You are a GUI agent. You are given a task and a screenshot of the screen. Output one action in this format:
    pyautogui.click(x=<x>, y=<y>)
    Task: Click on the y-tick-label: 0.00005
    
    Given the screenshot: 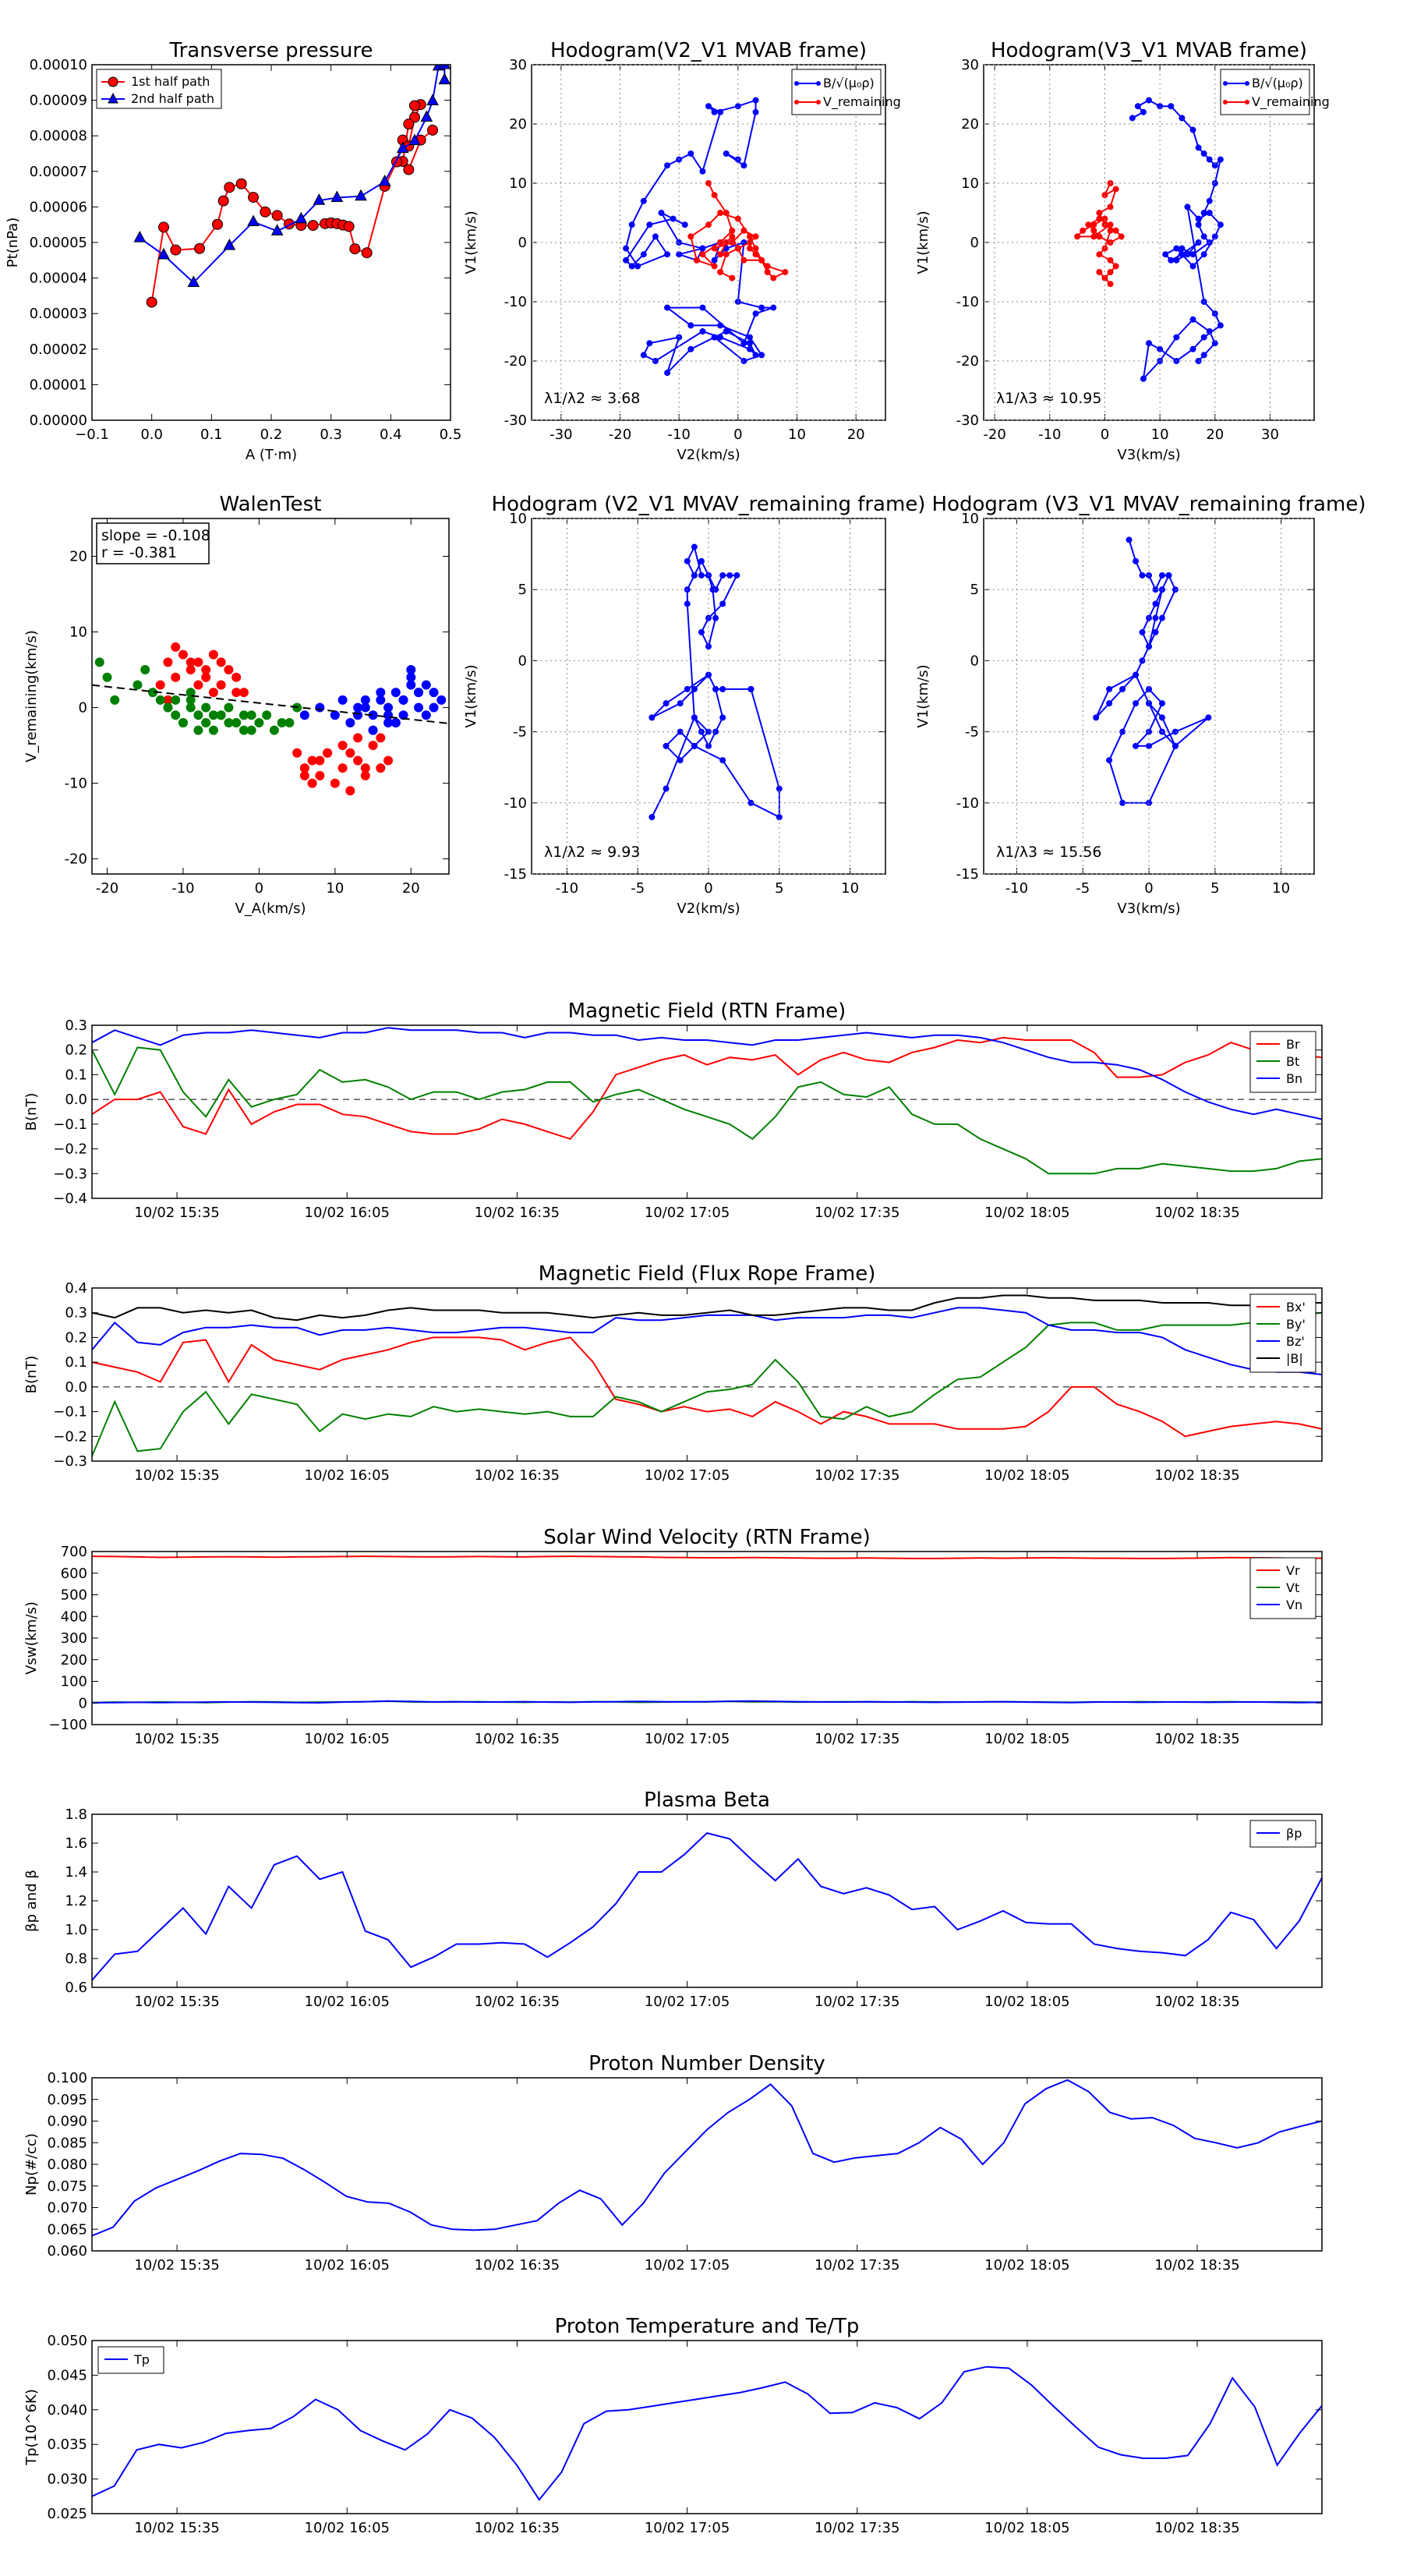 What is the action you would take?
    pyautogui.click(x=58, y=243)
    